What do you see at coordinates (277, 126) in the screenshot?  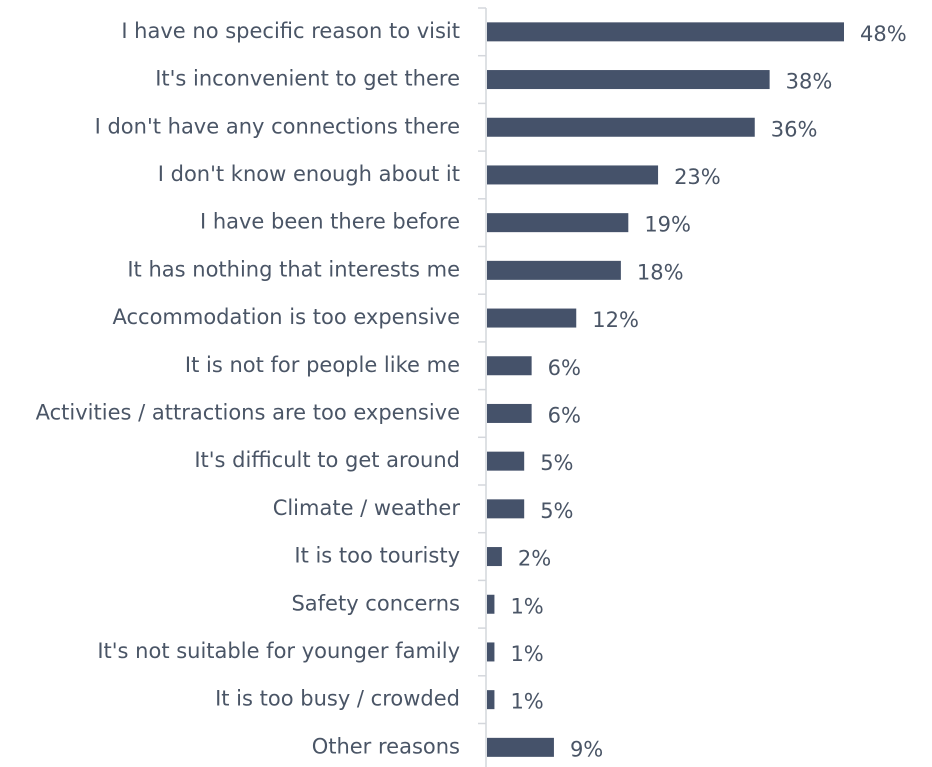 I see `category-label: I don't have any connections there` at bounding box center [277, 126].